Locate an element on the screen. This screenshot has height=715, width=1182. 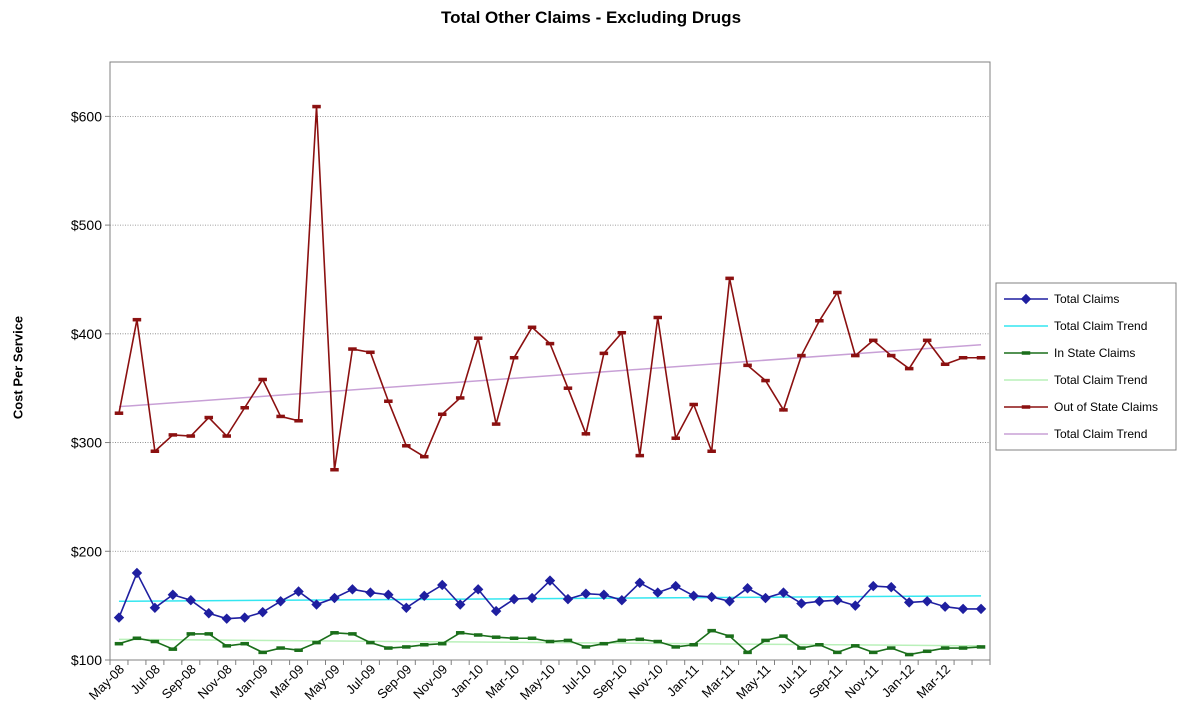
legend-item: Out of State Claims is located at coordinates (1081, 407).